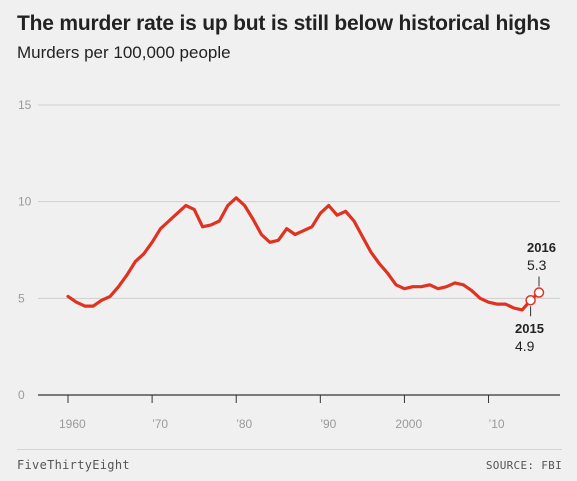  I want to click on footer-divider, so click(289, 449).